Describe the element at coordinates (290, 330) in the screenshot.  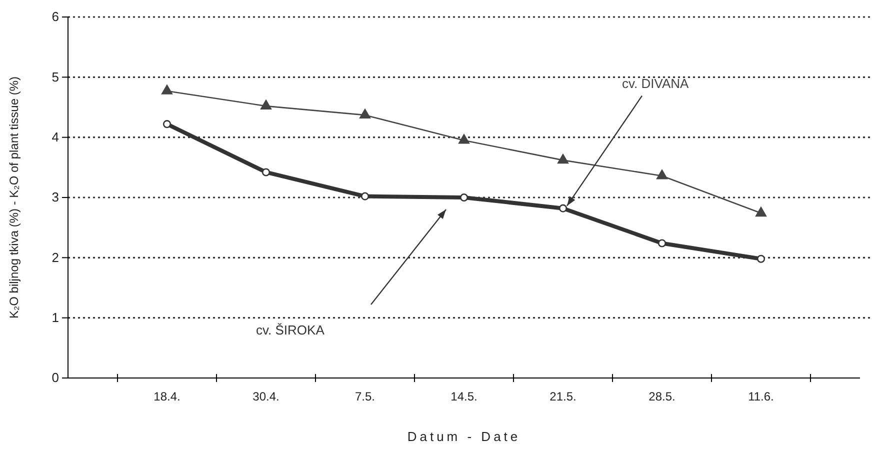
I see `text: cv. ŠIROKA` at that location.